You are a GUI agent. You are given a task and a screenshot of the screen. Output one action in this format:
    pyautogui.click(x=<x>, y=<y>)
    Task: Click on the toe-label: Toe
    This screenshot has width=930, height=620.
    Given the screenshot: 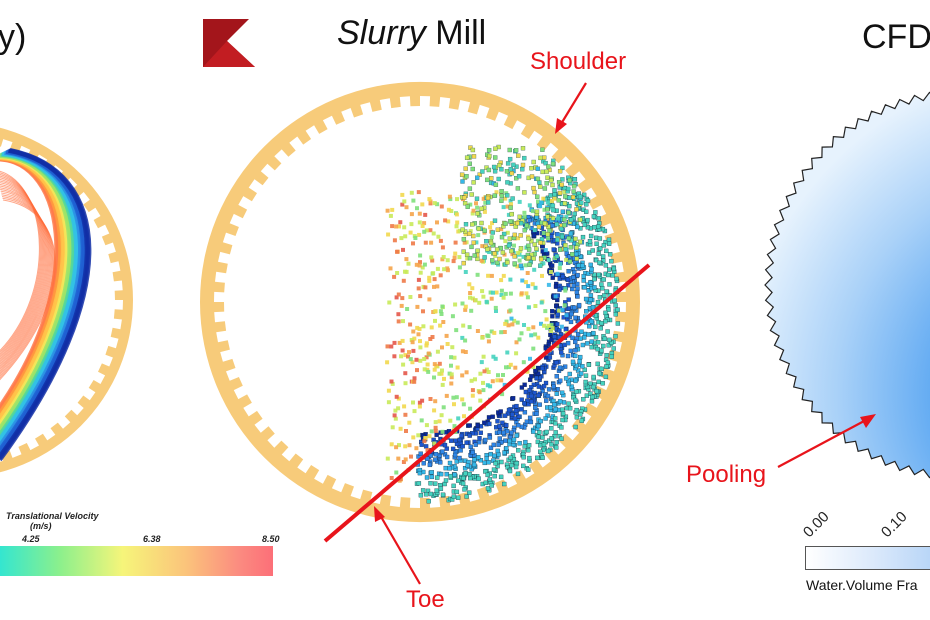 What is the action you would take?
    pyautogui.click(x=425, y=599)
    